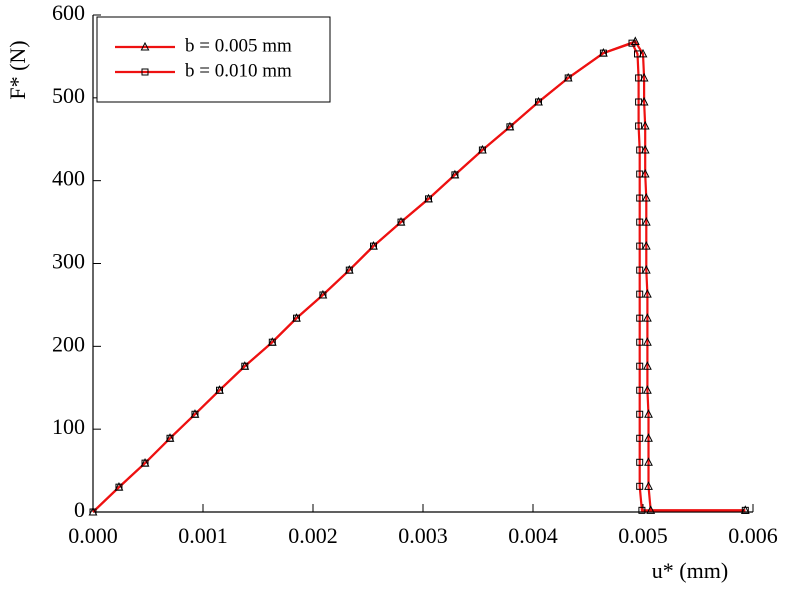  Describe the element at coordinates (238, 70) in the screenshot. I see `legend-label: b = 0.010 mm` at that location.